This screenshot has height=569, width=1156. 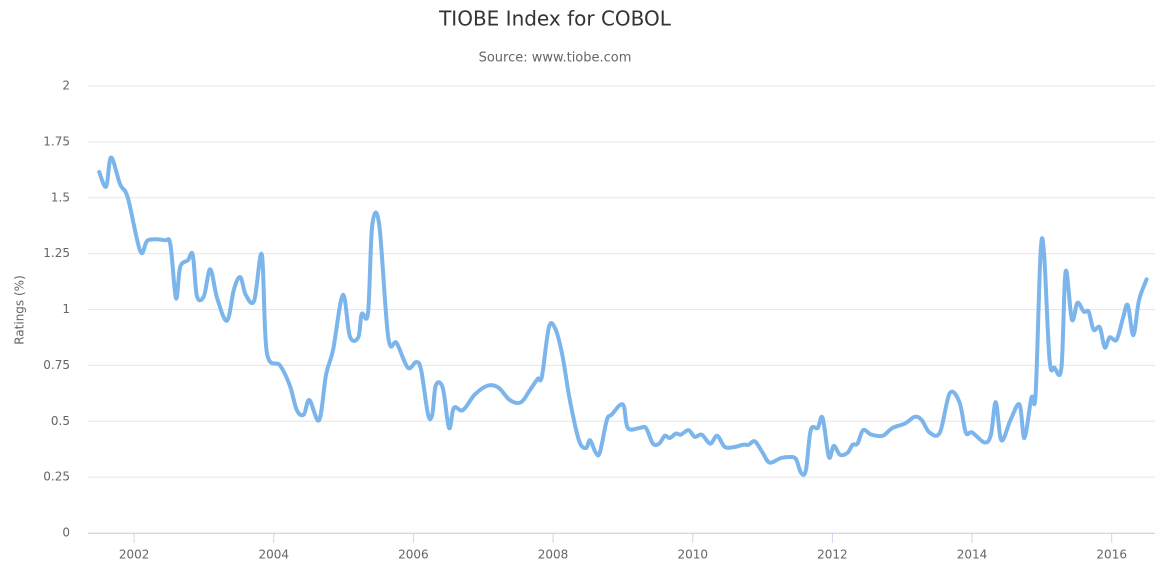 What do you see at coordinates (66, 86) in the screenshot?
I see `y-tick-label: 2` at bounding box center [66, 86].